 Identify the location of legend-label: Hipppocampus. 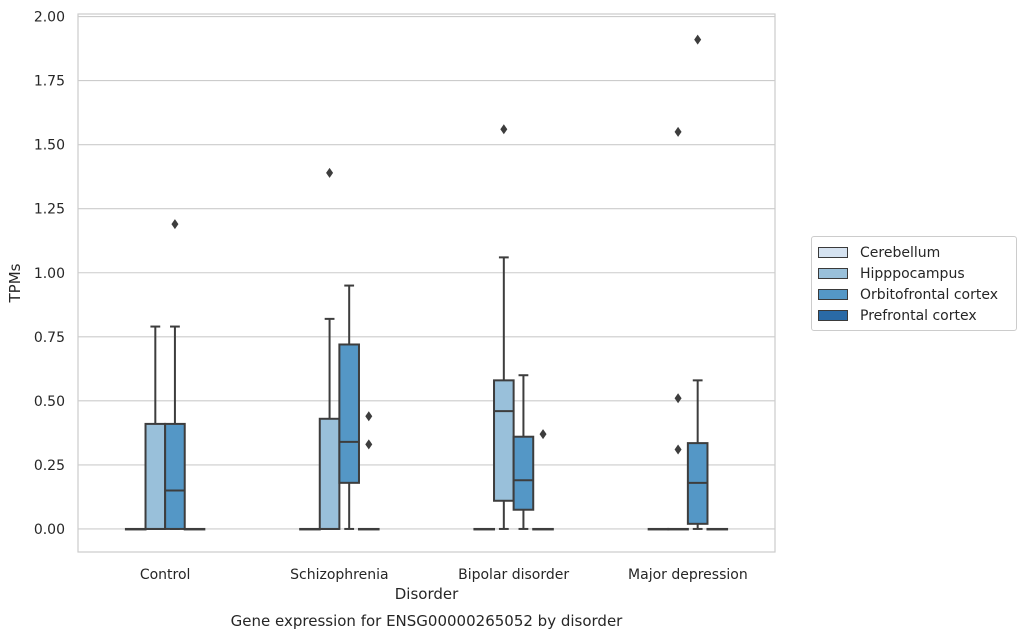
(912, 273).